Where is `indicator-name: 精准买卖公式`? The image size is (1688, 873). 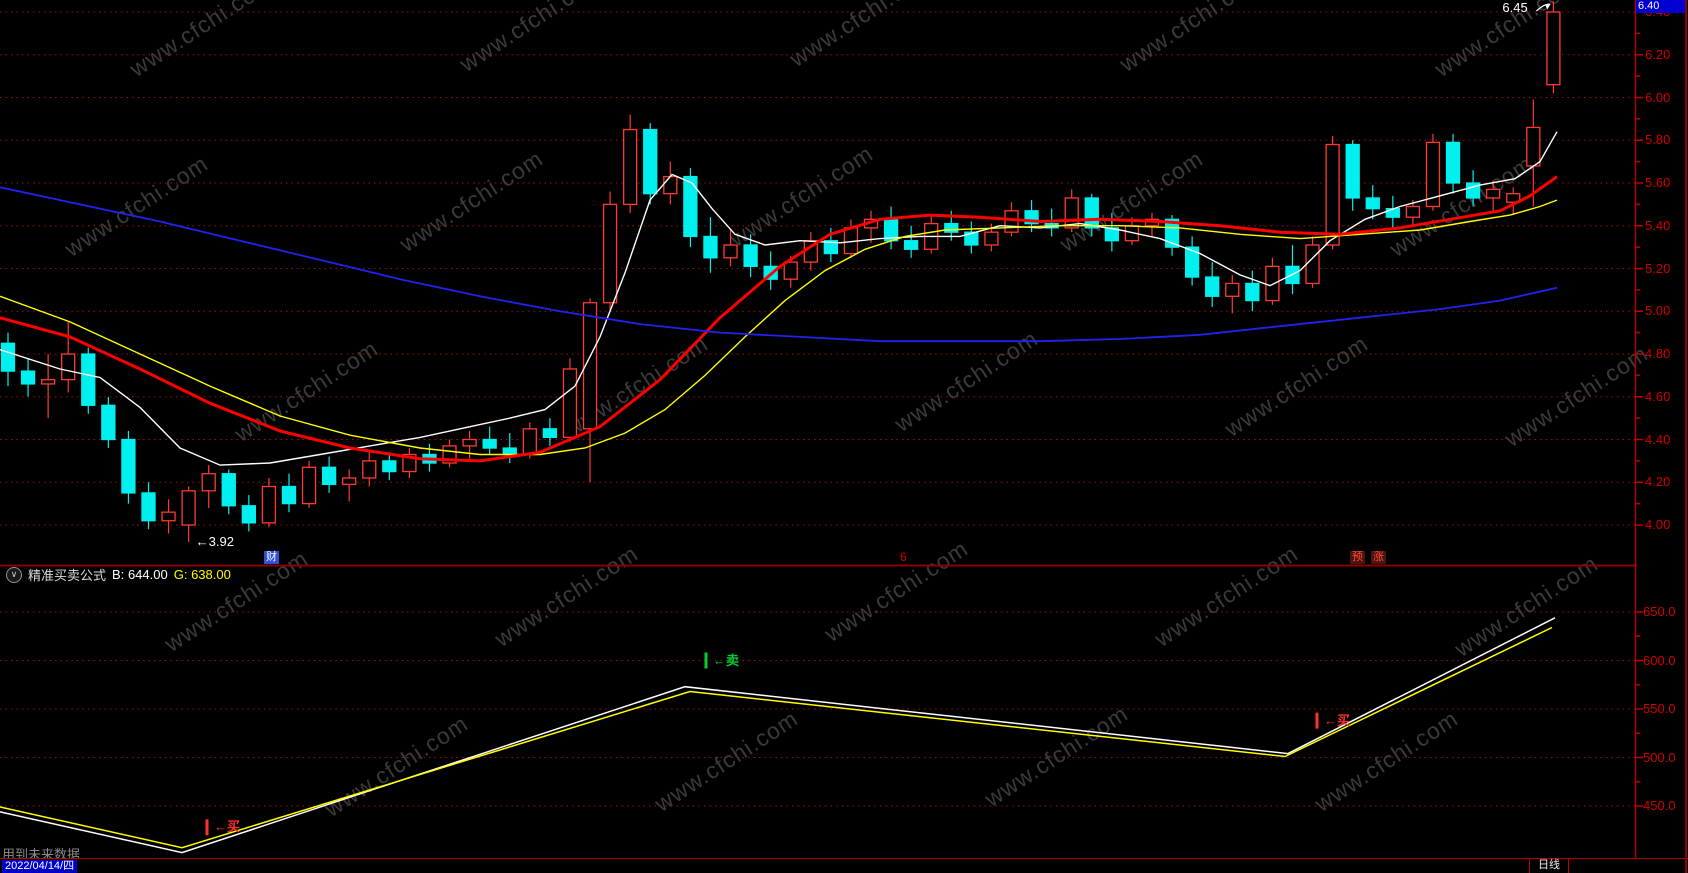 indicator-name: 精准买卖公式 is located at coordinates (67, 575).